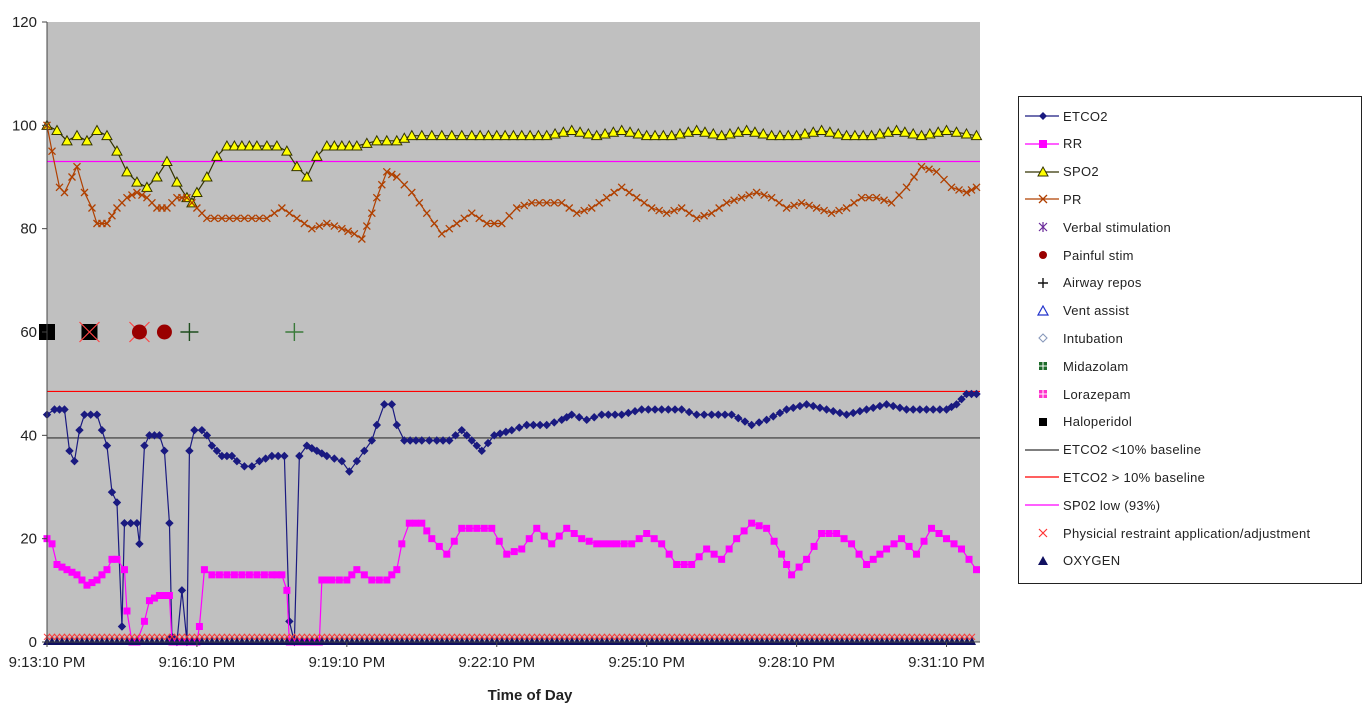 The width and height of the screenshot is (1364, 706). What do you see at coordinates (1189, 311) in the screenshot?
I see `legend-item: Vent assist` at bounding box center [1189, 311].